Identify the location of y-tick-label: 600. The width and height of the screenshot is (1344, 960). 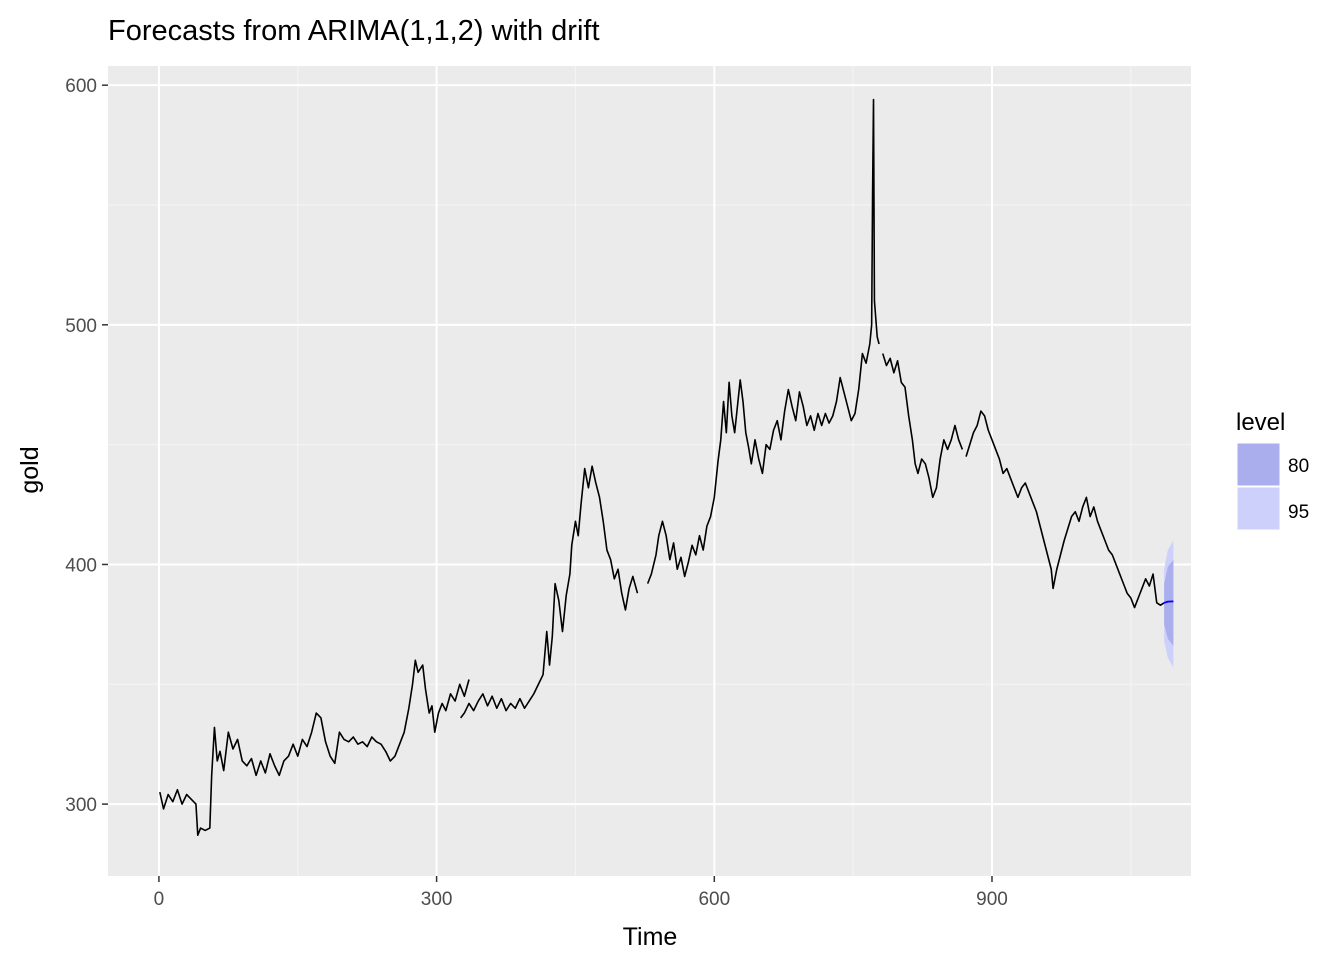
(81, 86).